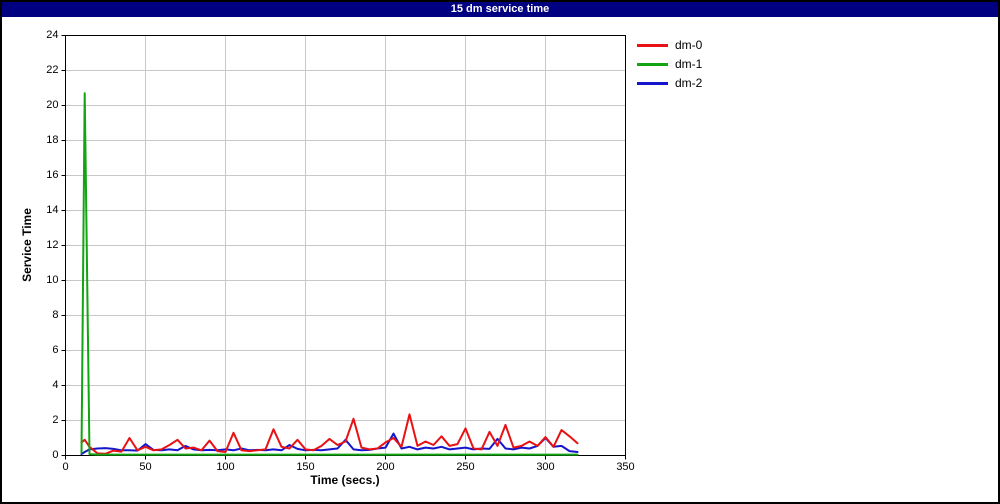  I want to click on x-tick-label: 150, so click(305, 466).